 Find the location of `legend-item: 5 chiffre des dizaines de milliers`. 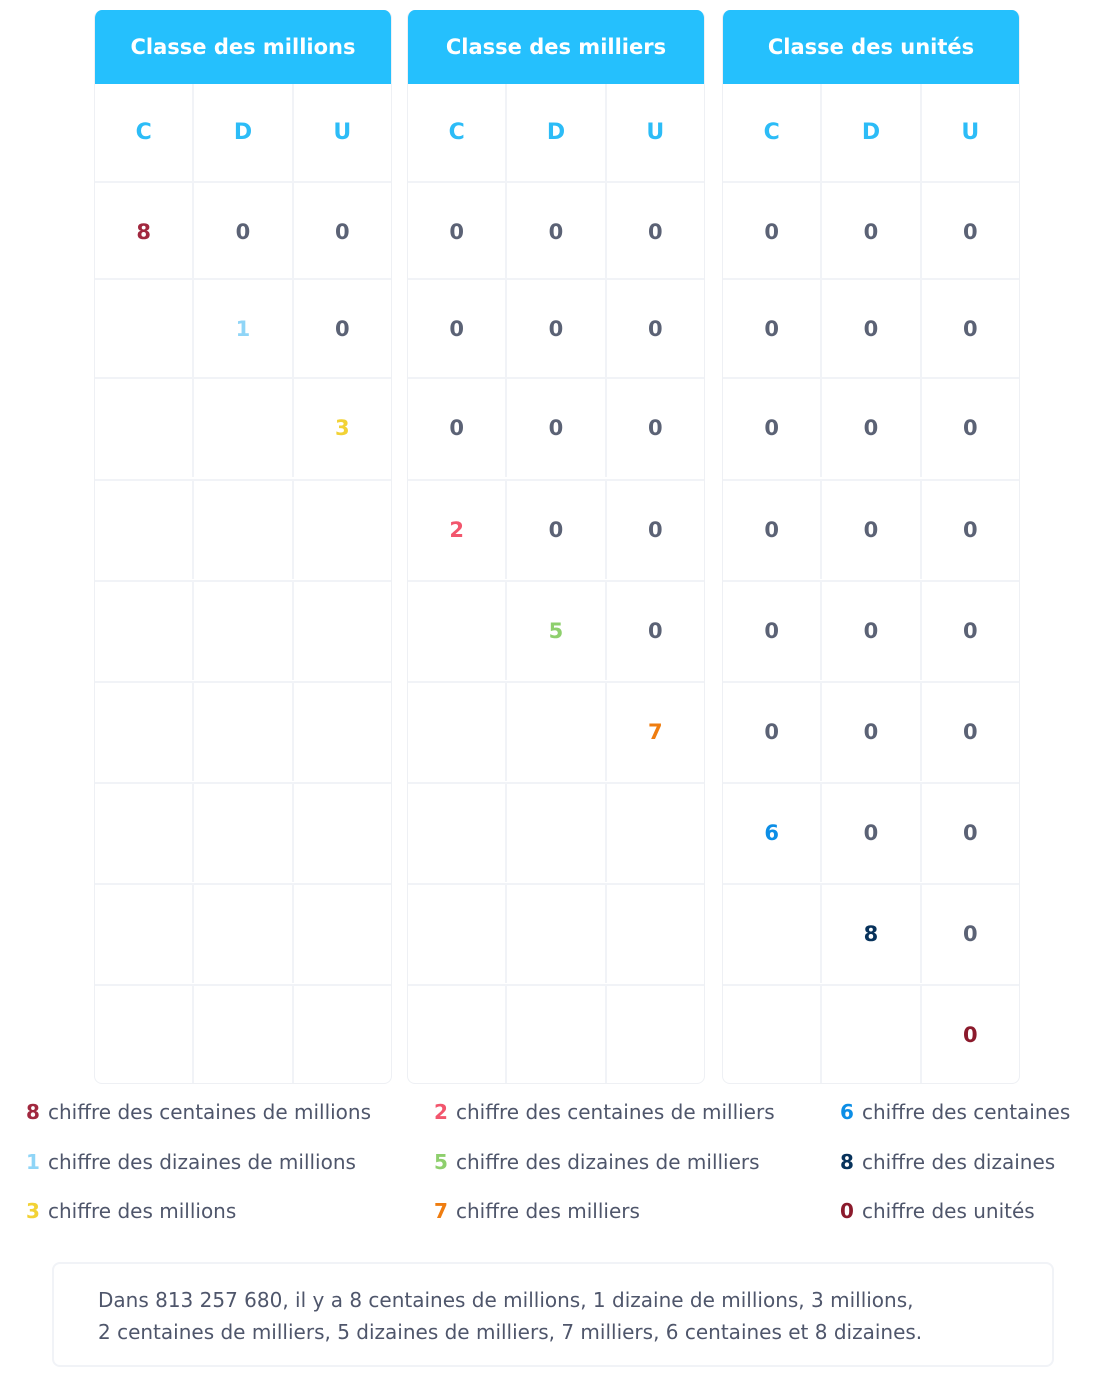

legend-item: 5 chiffre des dizaines de milliers is located at coordinates (594, 1162).